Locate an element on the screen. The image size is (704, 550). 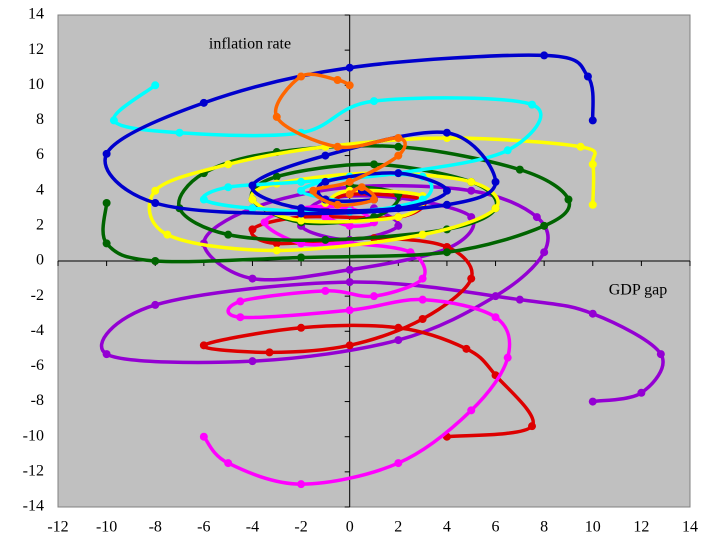
y-tick-label: 4 is located at coordinates (40, 189).